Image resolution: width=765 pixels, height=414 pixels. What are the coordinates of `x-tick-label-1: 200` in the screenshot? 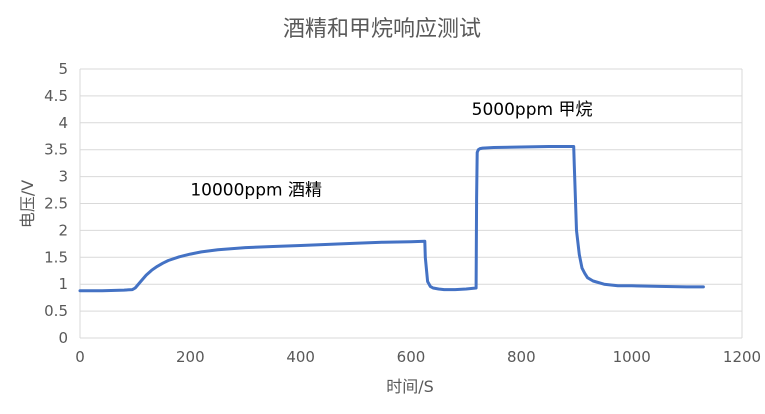 It's located at (190, 357).